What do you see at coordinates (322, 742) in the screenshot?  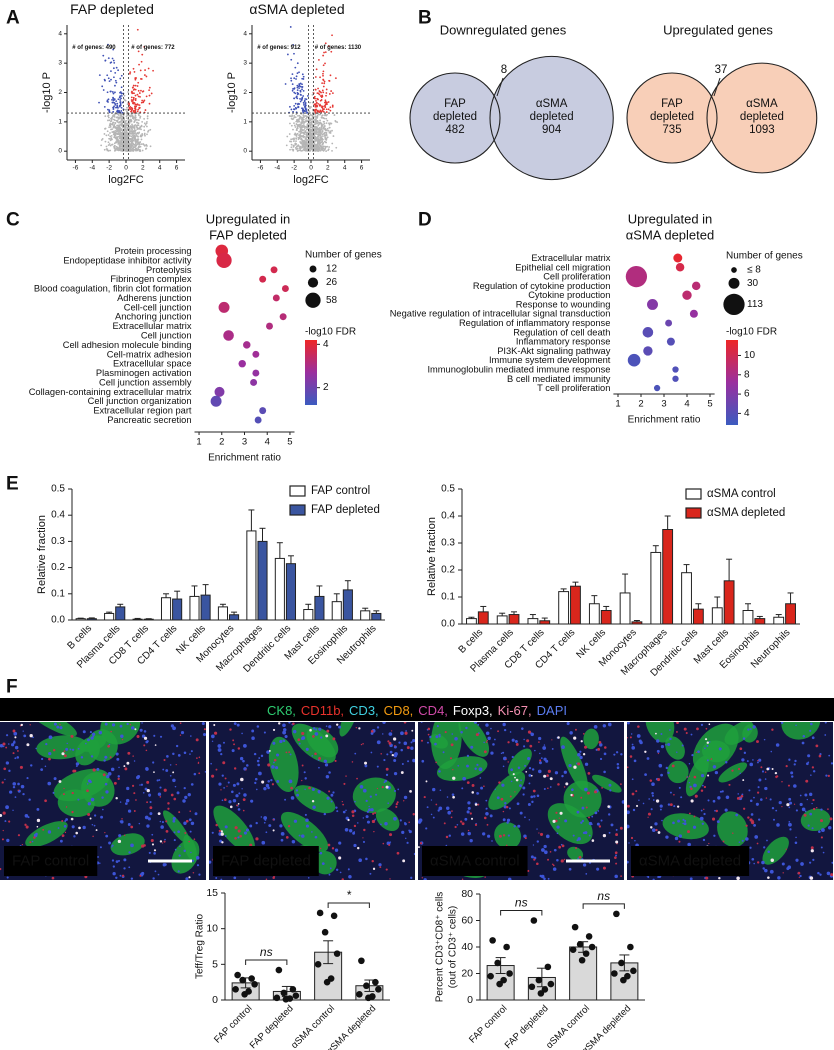 I see `epithelial-region` at bounding box center [322, 742].